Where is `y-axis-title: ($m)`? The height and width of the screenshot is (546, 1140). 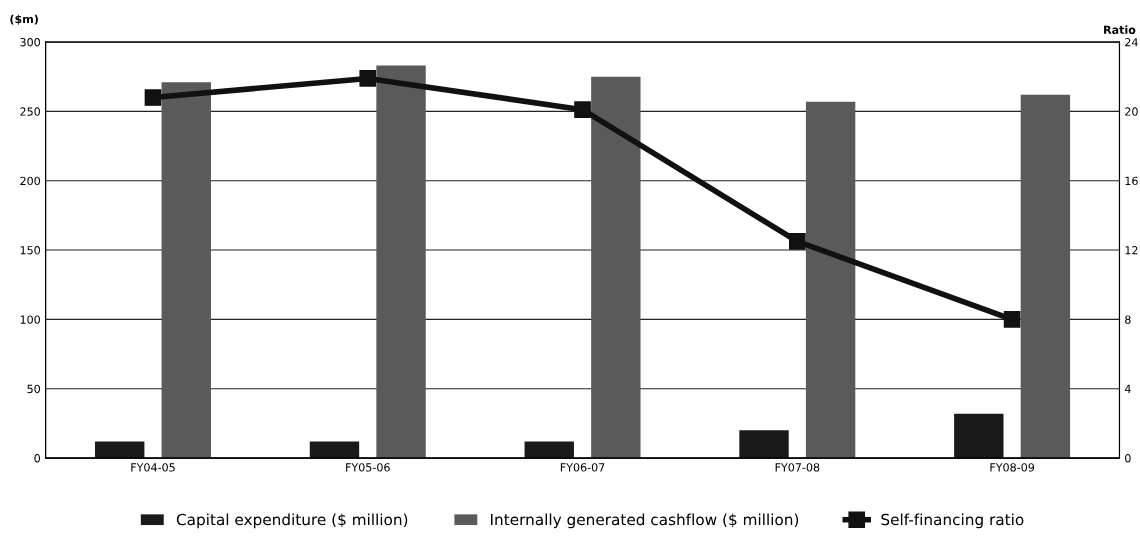
y-axis-title: ($m) is located at coordinates (24, 19).